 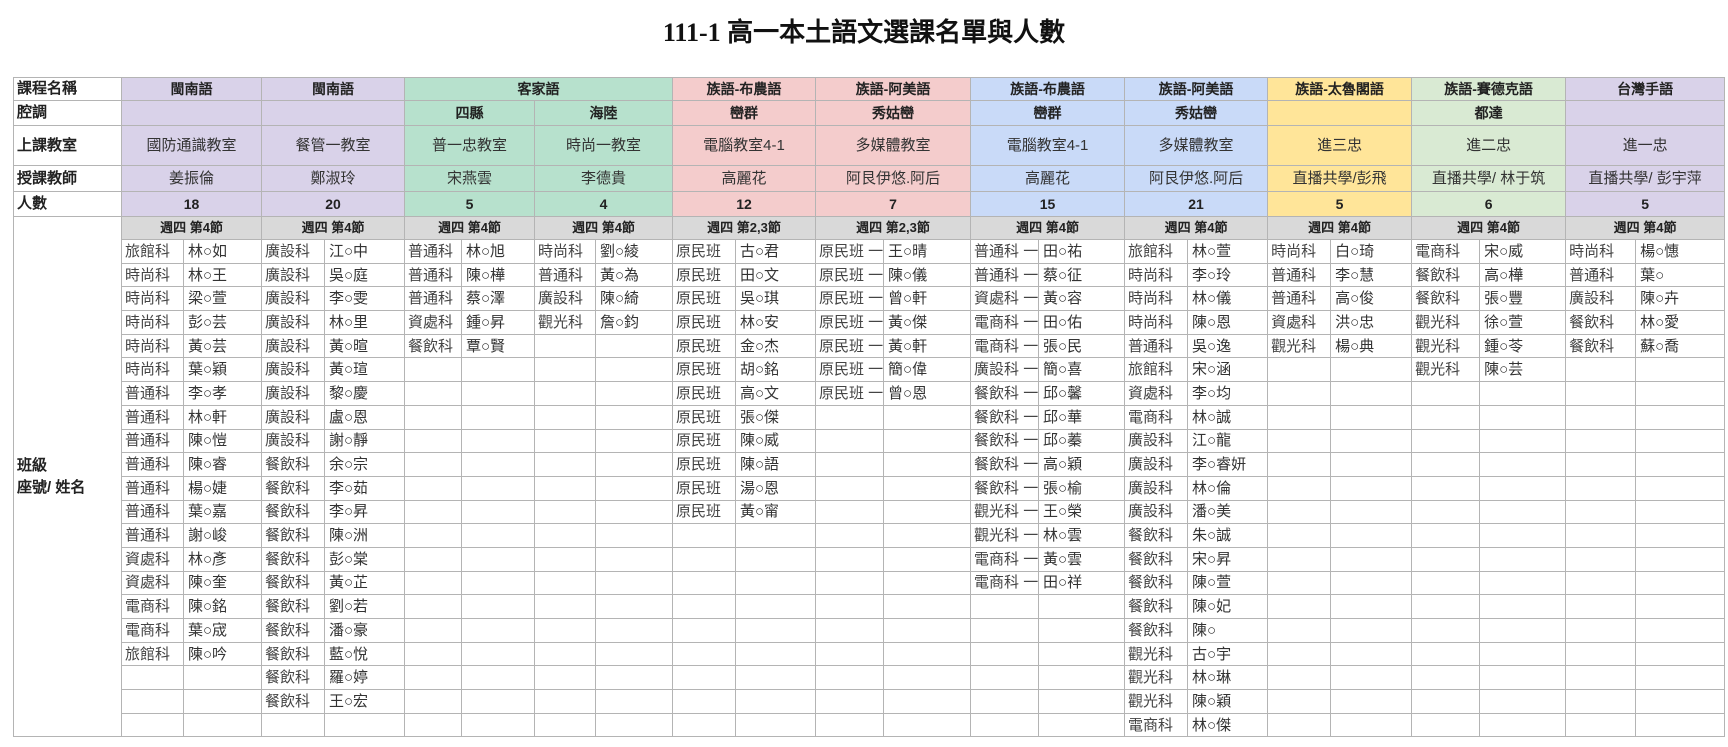 I want to click on student-name-cell: 林○儀, so click(x=1228, y=299).